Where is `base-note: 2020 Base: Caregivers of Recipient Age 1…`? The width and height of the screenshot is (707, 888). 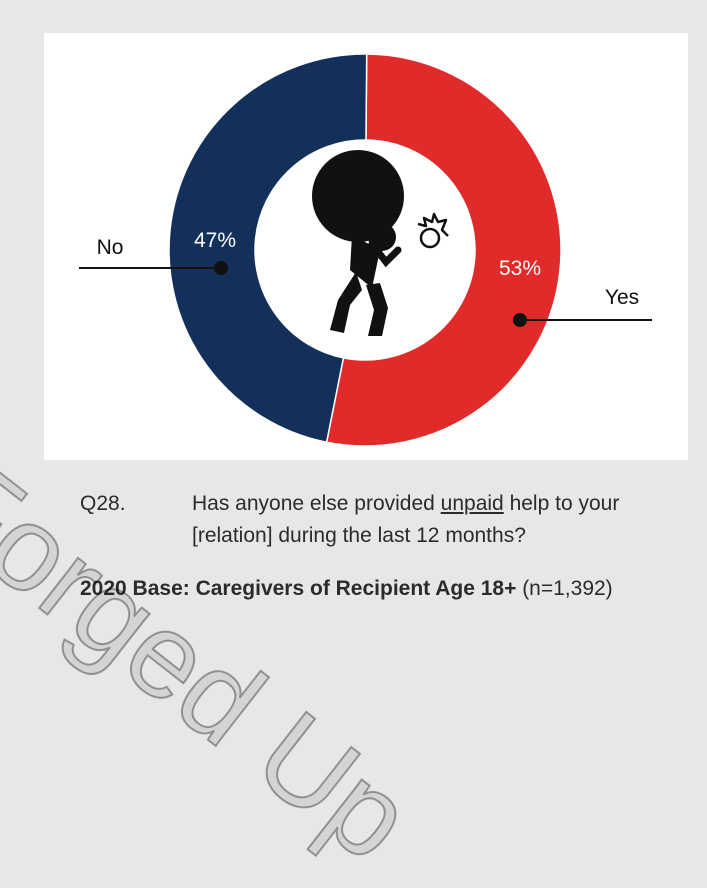 base-note: 2020 Base: Caregivers of Recipient Age 1… is located at coordinates (346, 589).